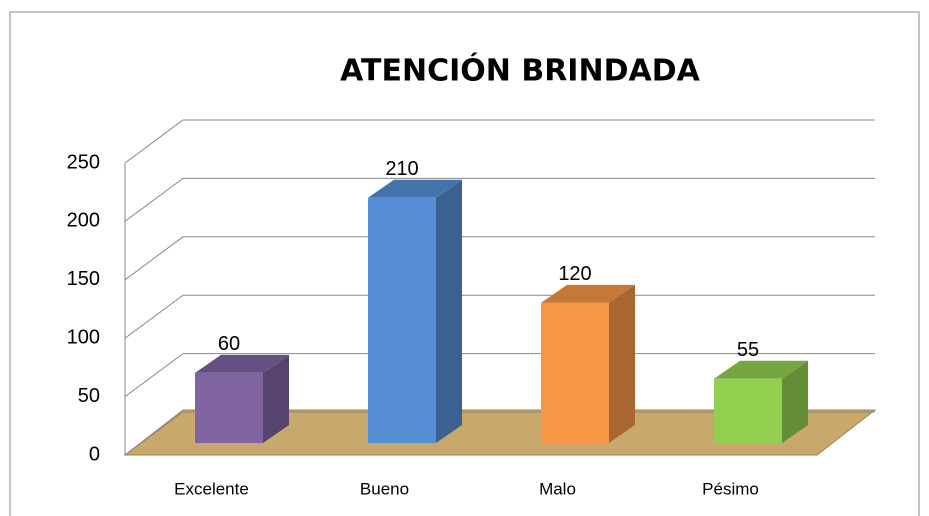  Describe the element at coordinates (520, 70) in the screenshot. I see `chart-title: ATENCIÓN BRINDADA` at that location.